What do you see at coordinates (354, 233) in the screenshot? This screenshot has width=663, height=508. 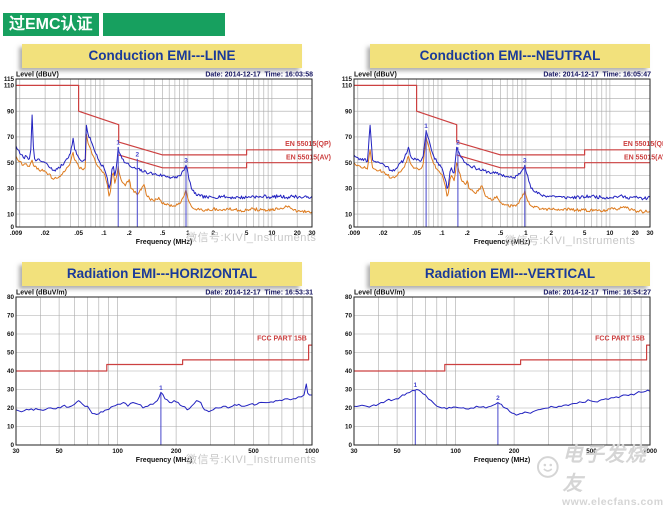 I see `svg-text: .009` at bounding box center [354, 233].